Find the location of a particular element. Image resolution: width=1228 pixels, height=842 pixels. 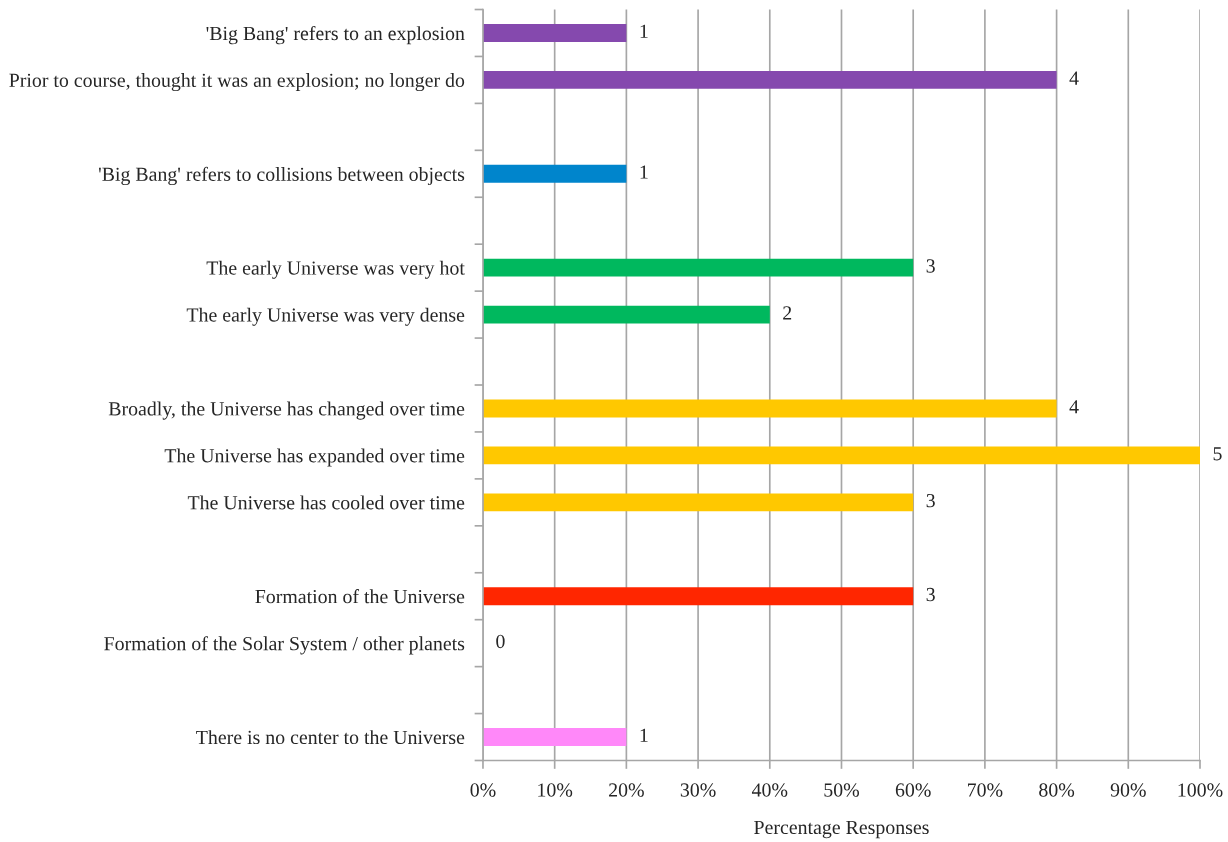

x-tick-label: 80% is located at coordinates (1057, 790).